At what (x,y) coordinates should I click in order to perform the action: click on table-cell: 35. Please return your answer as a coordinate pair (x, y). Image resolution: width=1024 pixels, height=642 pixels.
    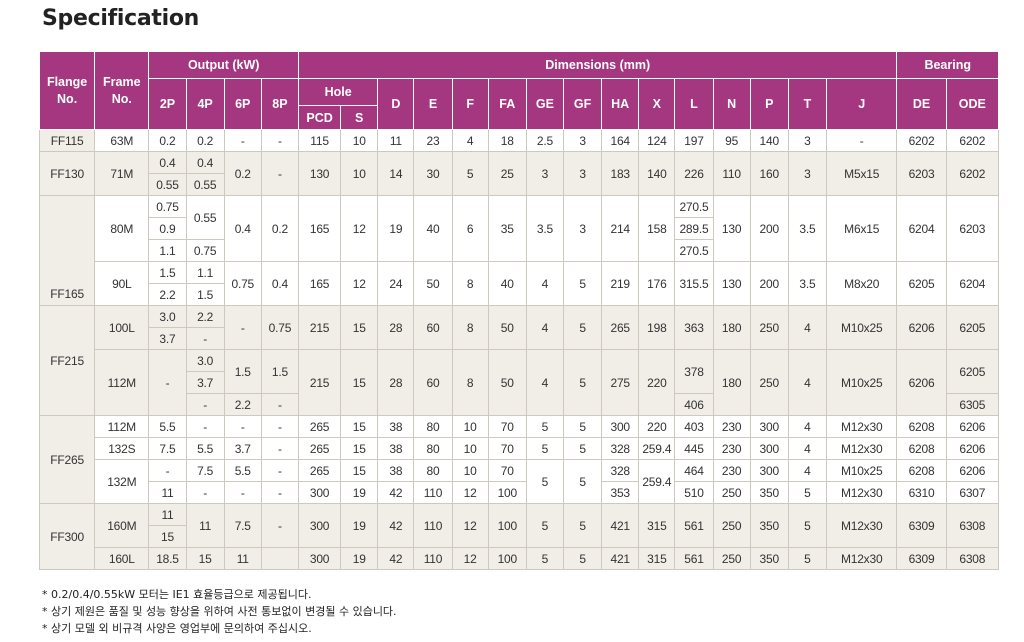
    Looking at the image, I should click on (507, 228).